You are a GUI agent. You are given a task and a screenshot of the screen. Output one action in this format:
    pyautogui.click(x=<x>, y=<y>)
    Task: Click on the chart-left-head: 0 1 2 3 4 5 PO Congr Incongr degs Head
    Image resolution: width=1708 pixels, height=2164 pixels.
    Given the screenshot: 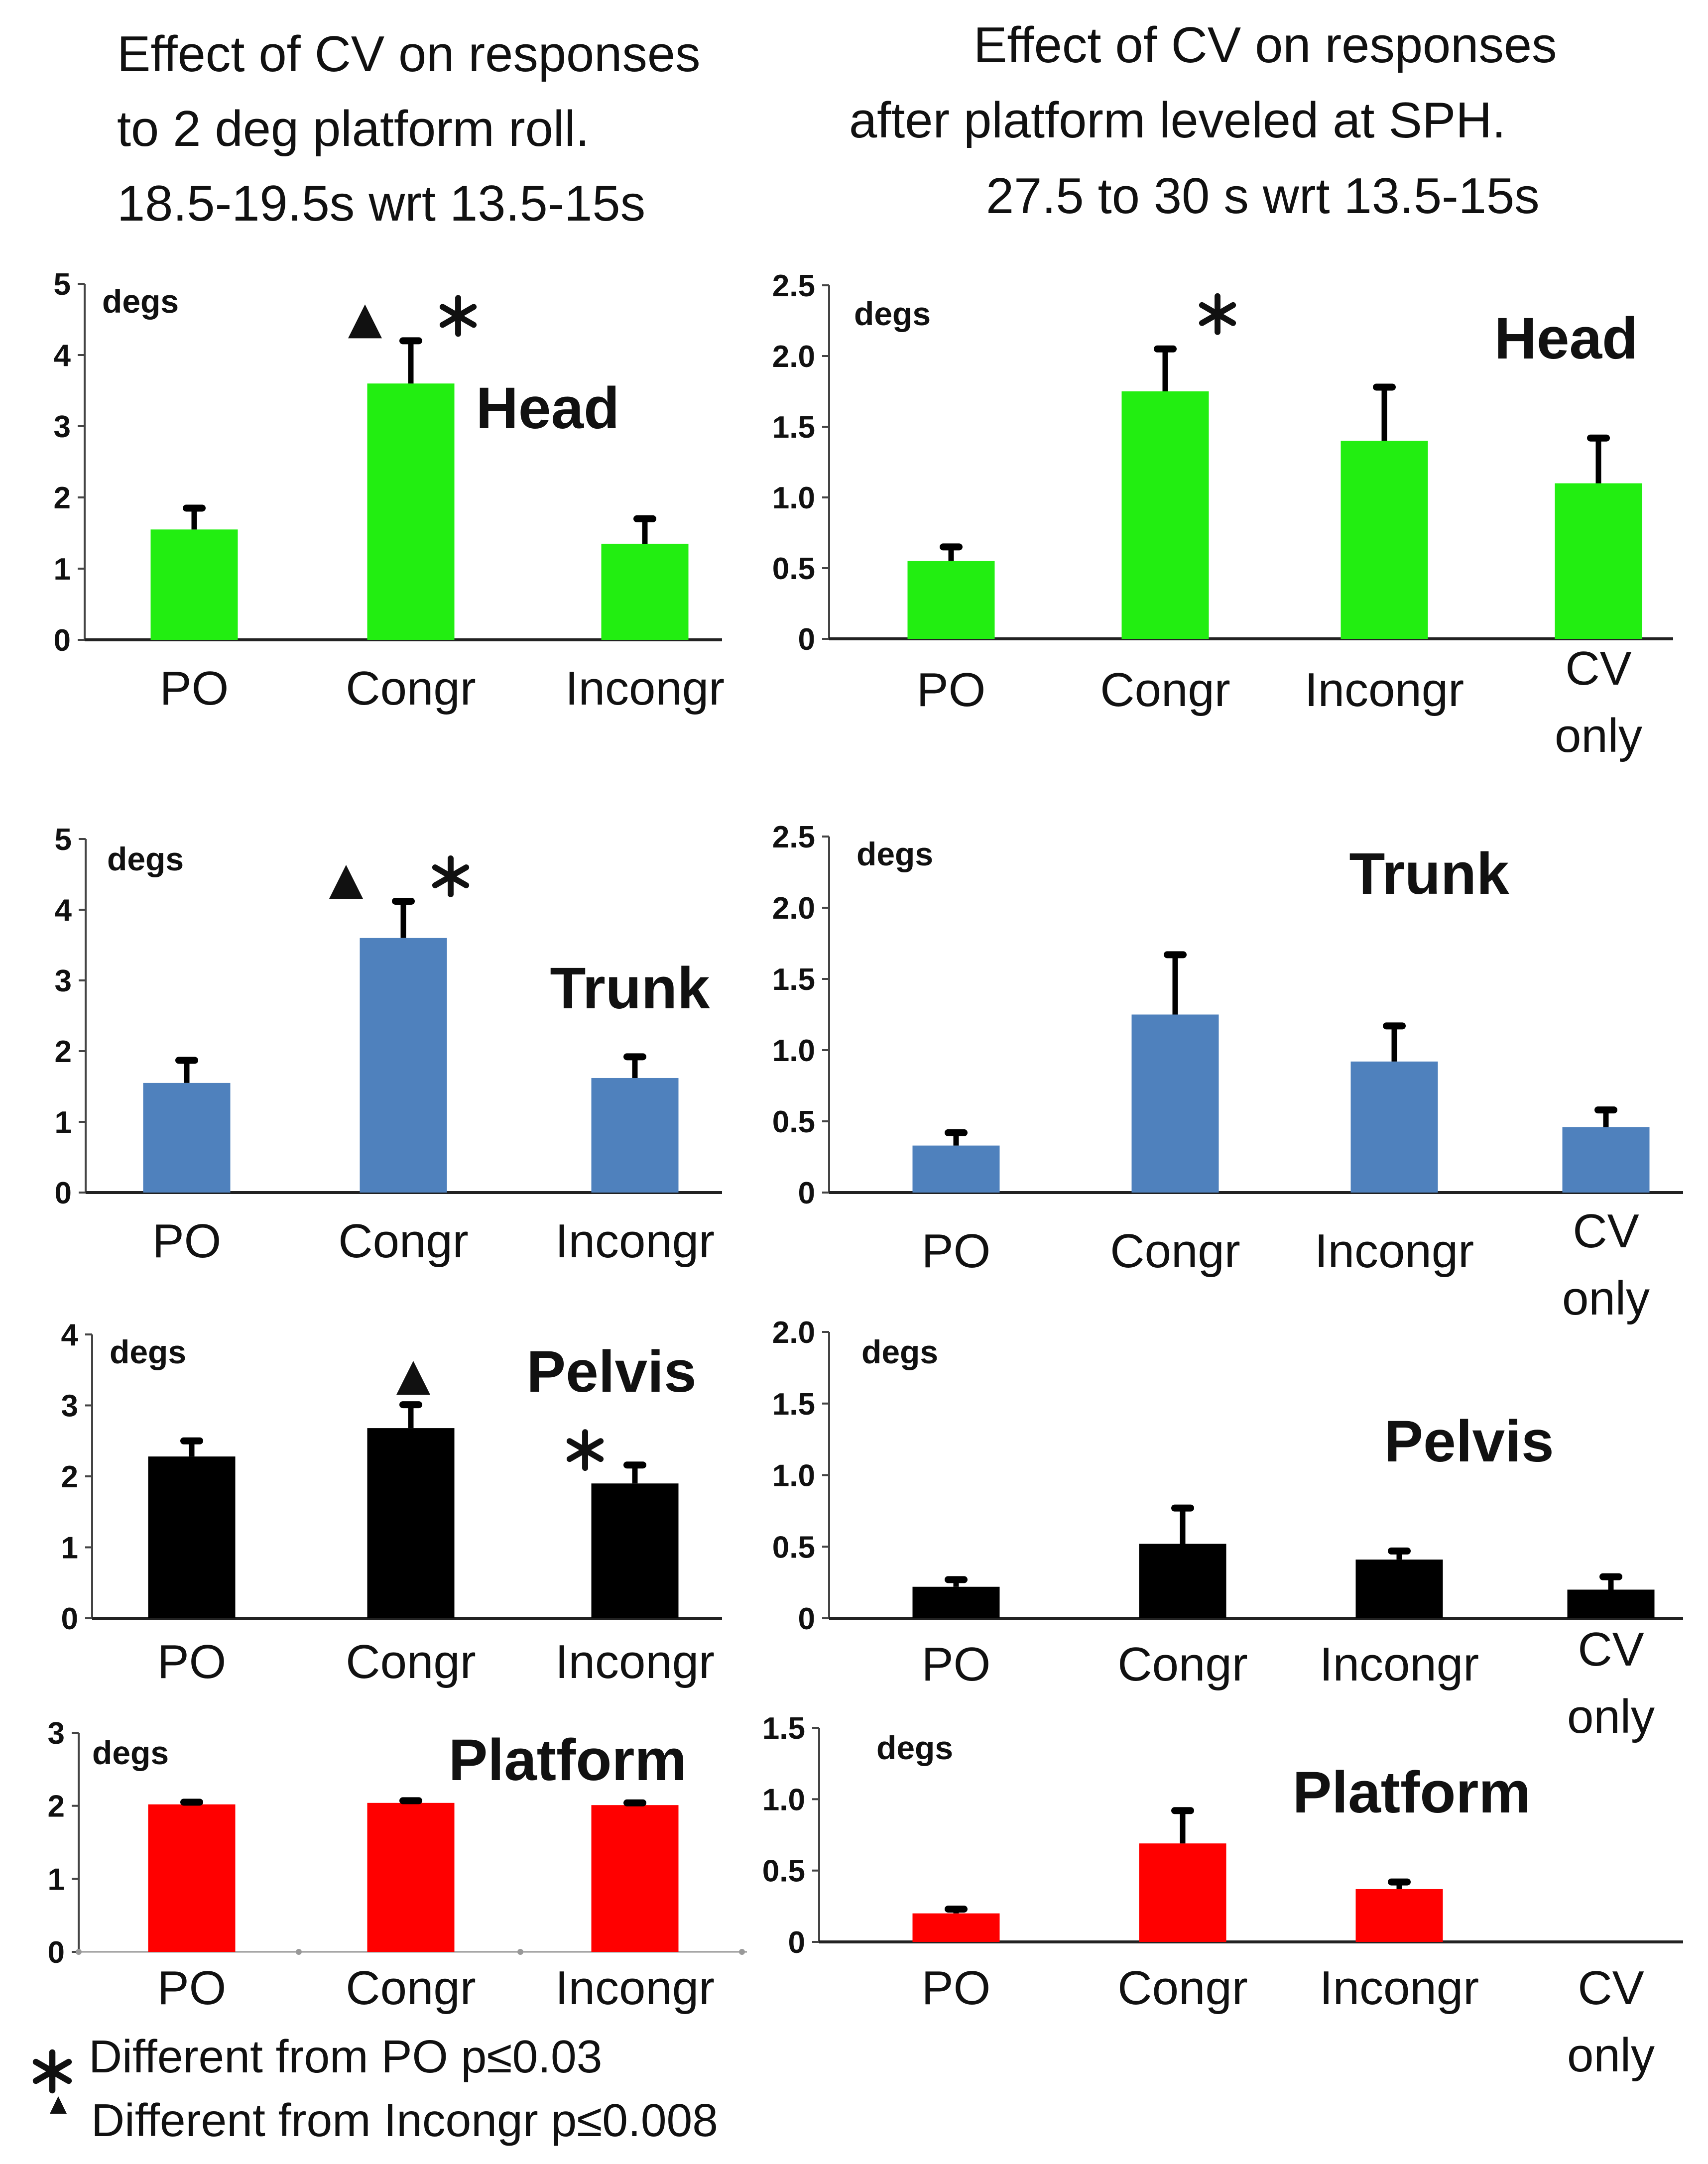 What is the action you would take?
    pyautogui.click(x=389, y=491)
    